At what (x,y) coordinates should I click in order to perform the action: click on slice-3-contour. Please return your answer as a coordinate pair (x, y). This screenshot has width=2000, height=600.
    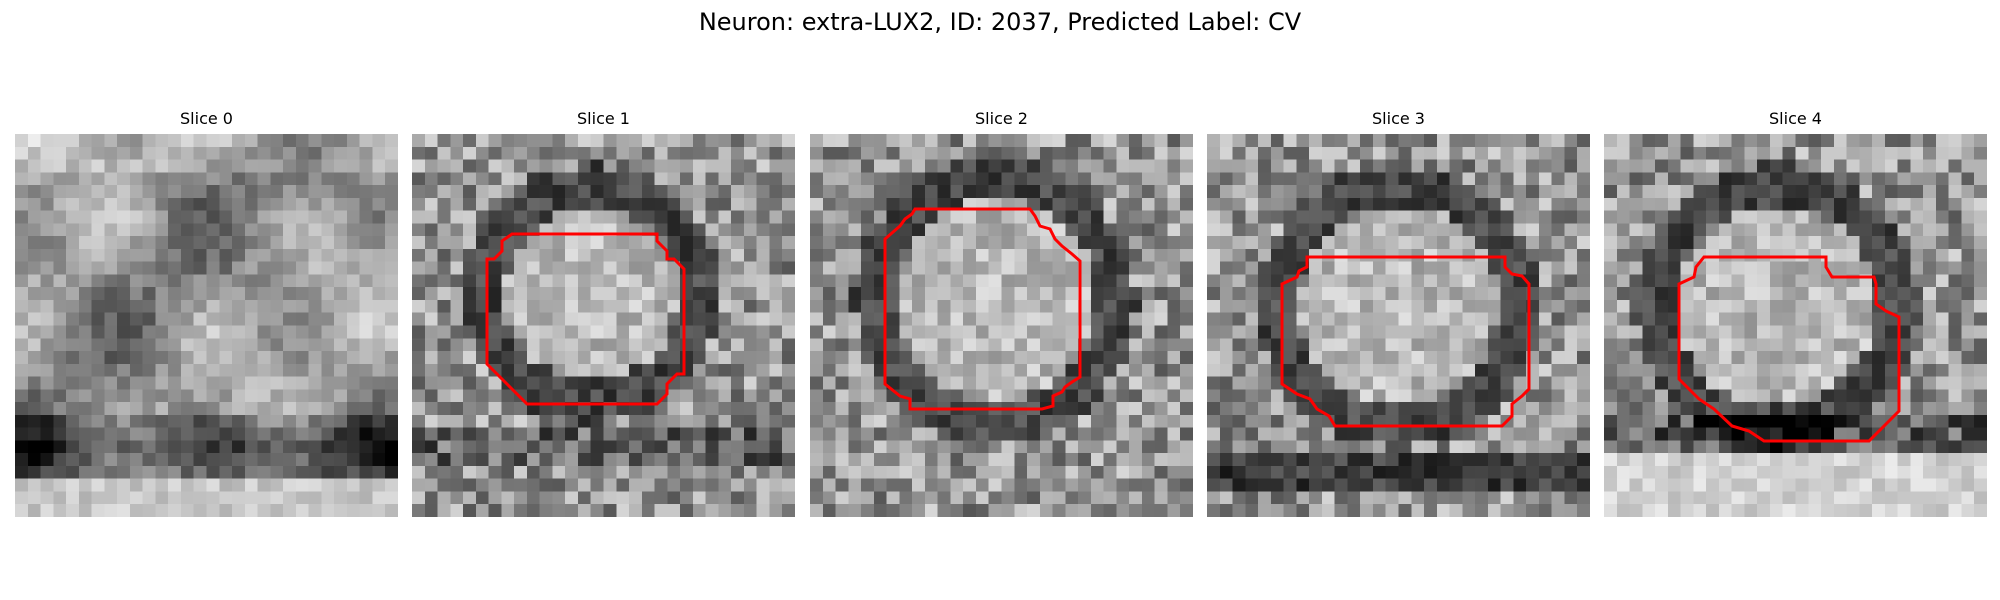
    Looking at the image, I should click on (1405, 341).